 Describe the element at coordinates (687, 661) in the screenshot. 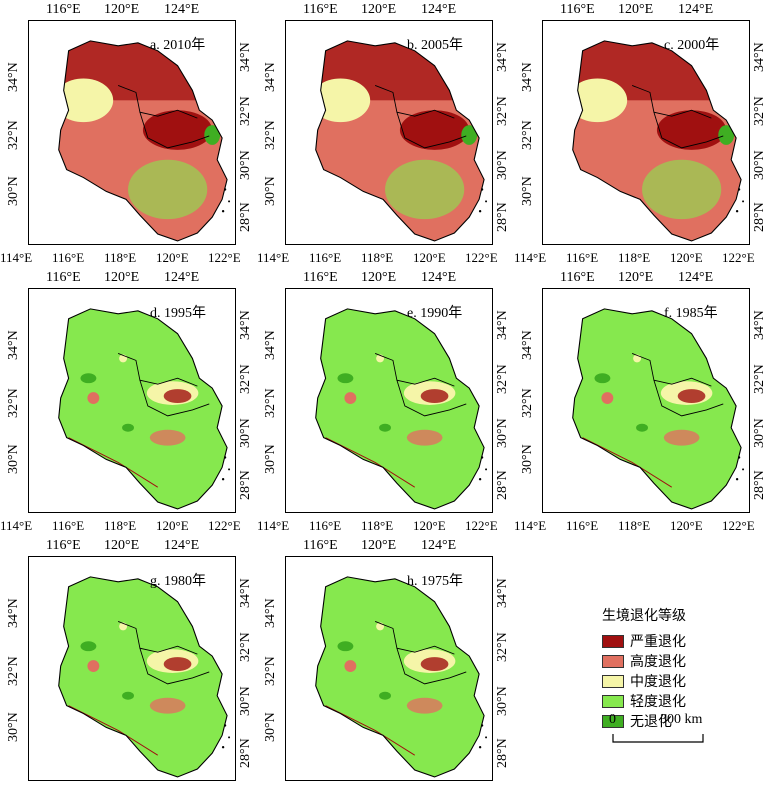

I see `legend-item: 高度退化` at that location.